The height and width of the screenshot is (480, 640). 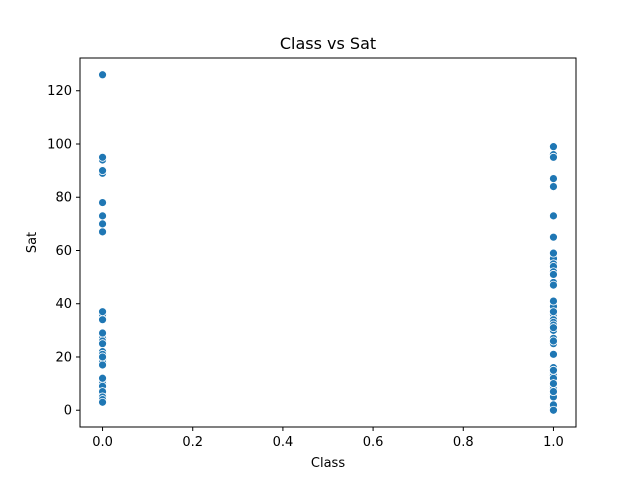 What do you see at coordinates (373, 442) in the screenshot?
I see `x-tick-label: 0.6` at bounding box center [373, 442].